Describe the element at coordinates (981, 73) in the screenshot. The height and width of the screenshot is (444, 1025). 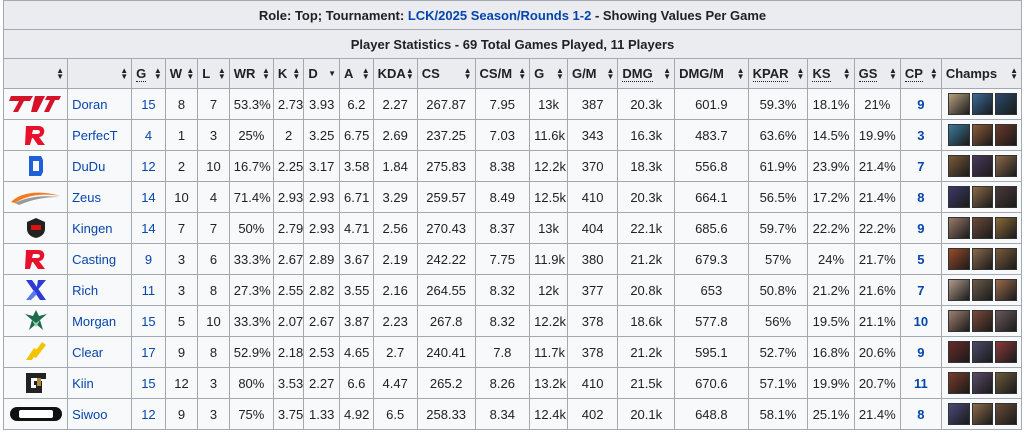
I see `header-champs: Champs ▲ ▼` at that location.